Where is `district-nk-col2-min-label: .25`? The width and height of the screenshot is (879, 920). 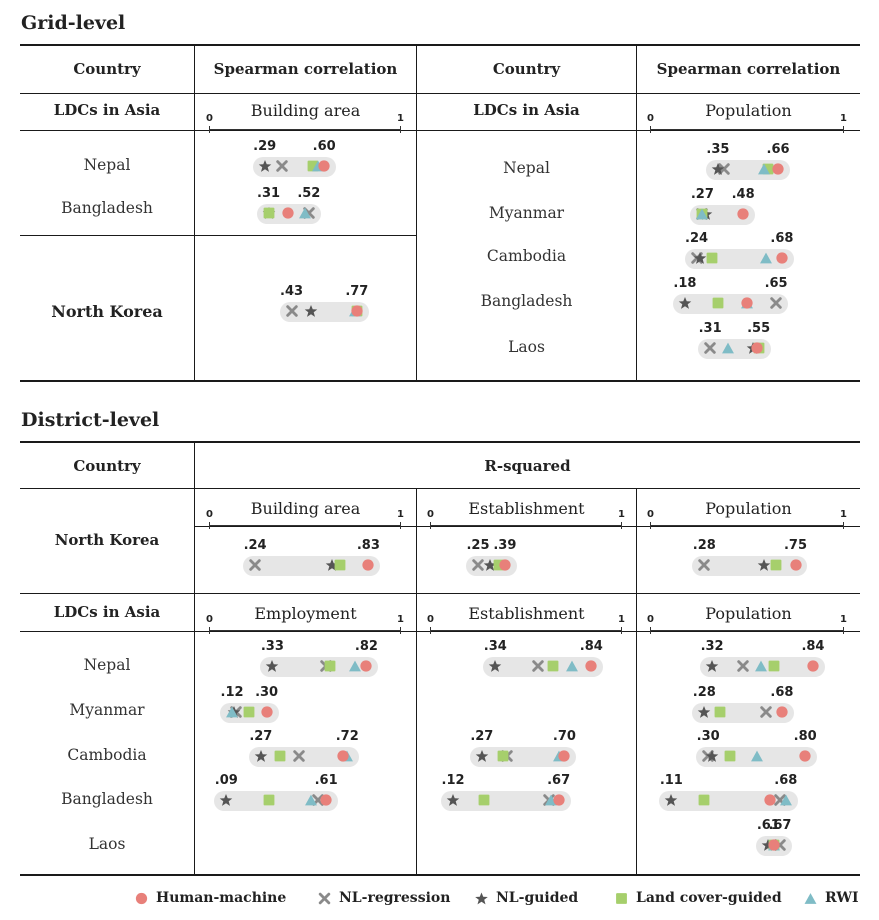
district-nk-col2-min-label: .25 is located at coordinates (478, 545).